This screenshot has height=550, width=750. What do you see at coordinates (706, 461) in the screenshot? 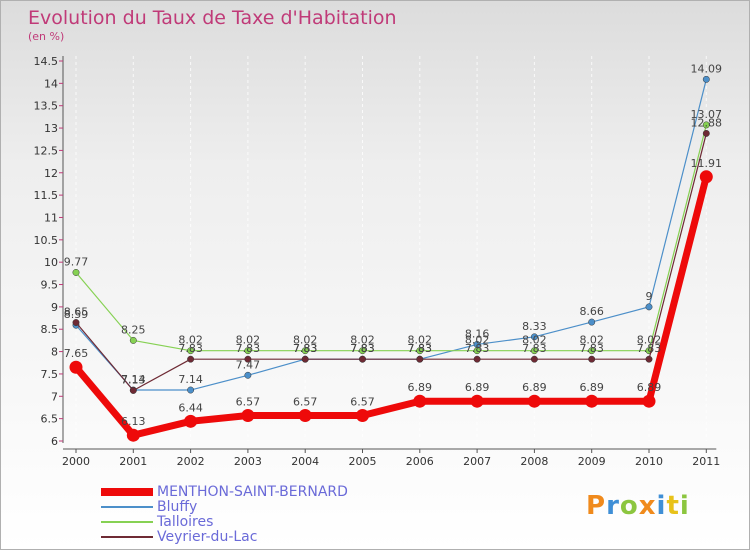
I see `x-tick-label: 2011` at bounding box center [706, 461].